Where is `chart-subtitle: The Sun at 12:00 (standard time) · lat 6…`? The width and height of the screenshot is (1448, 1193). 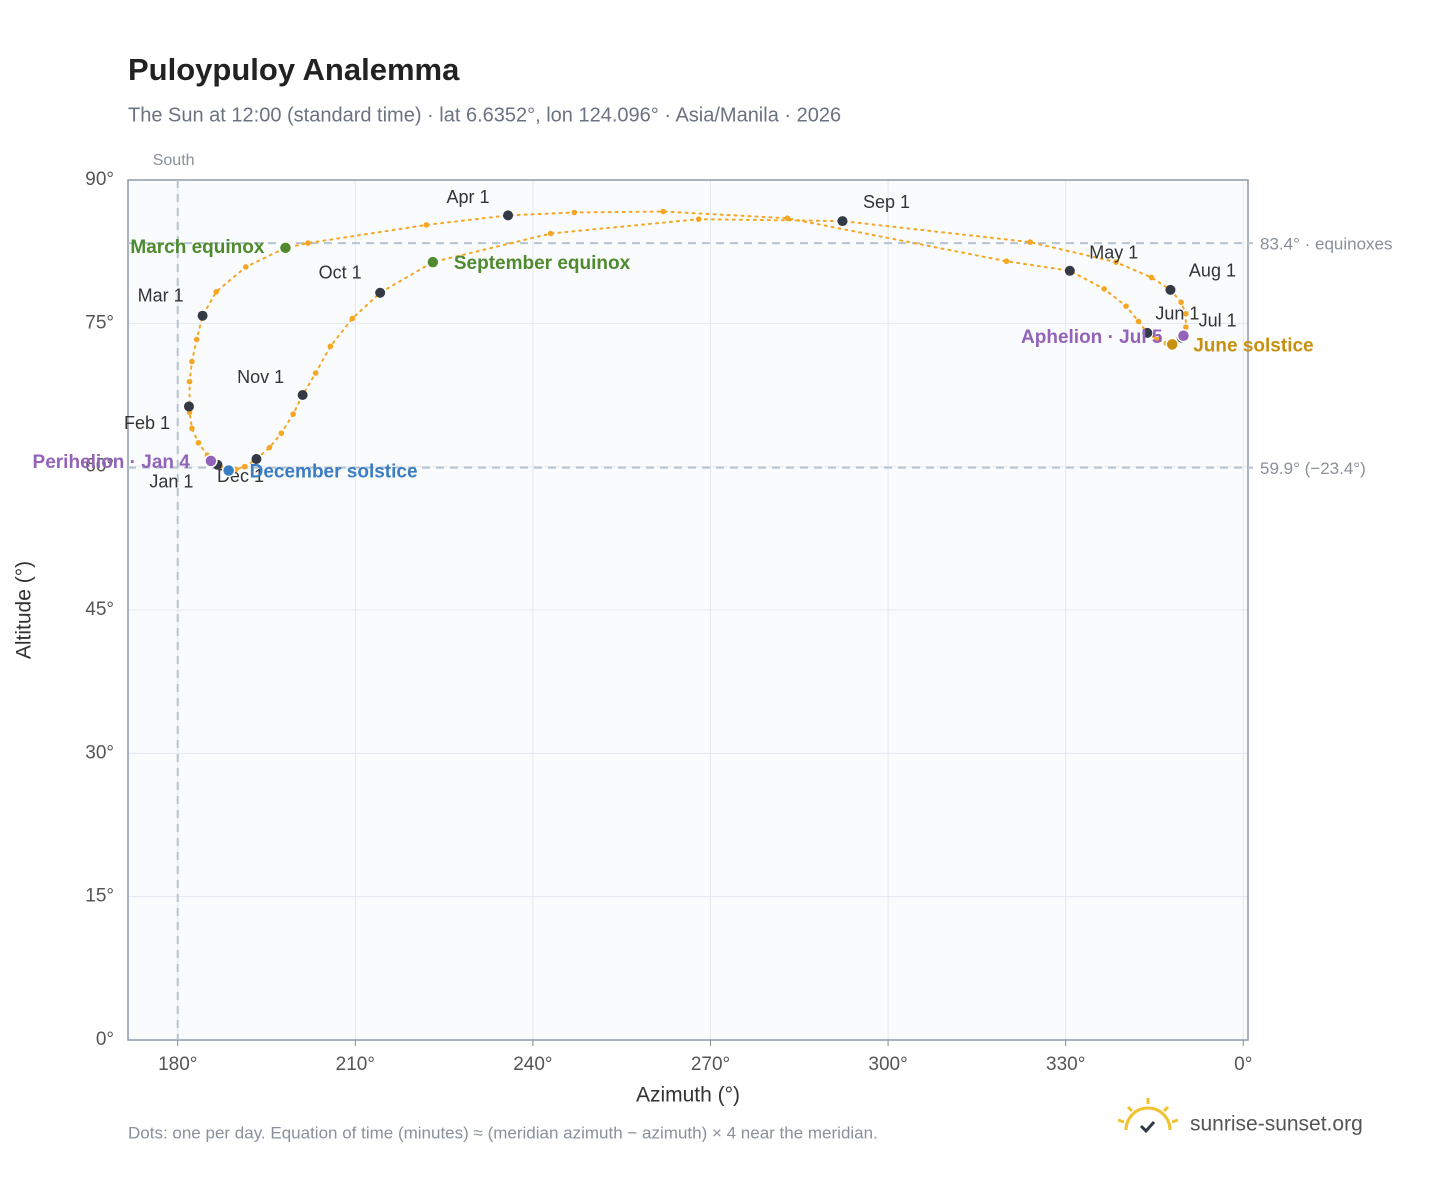 chart-subtitle: The Sun at 12:00 (standard time) · lat 6… is located at coordinates (484, 115).